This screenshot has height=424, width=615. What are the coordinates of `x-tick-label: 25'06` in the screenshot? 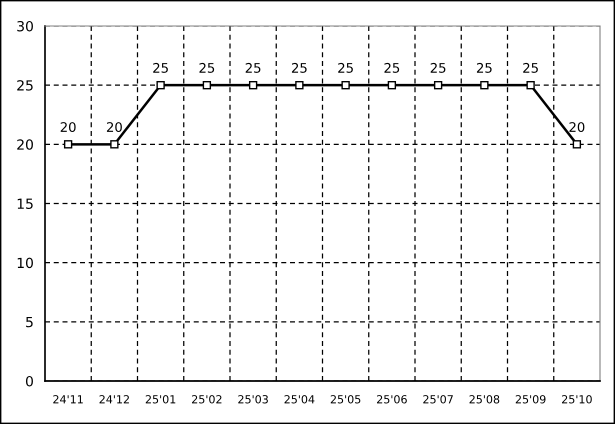 It's located at (392, 399).